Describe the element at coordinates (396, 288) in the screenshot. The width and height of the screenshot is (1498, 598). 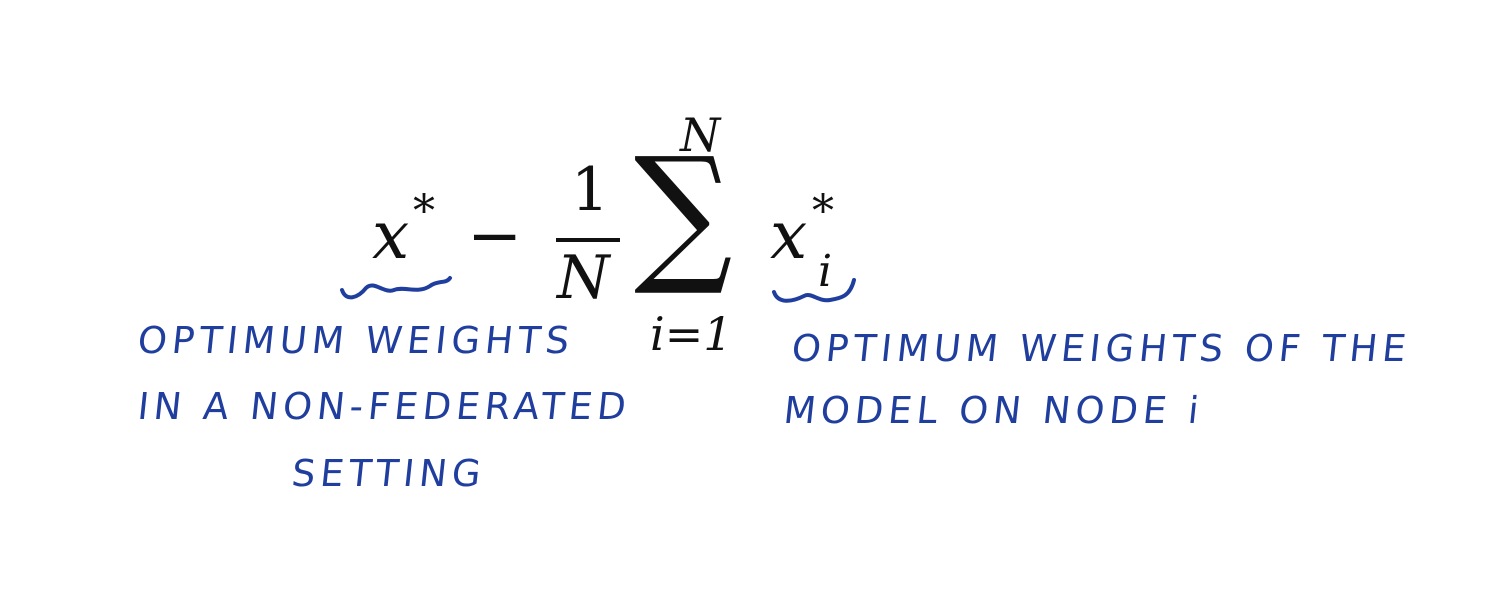
I see `left-underbrace` at that location.